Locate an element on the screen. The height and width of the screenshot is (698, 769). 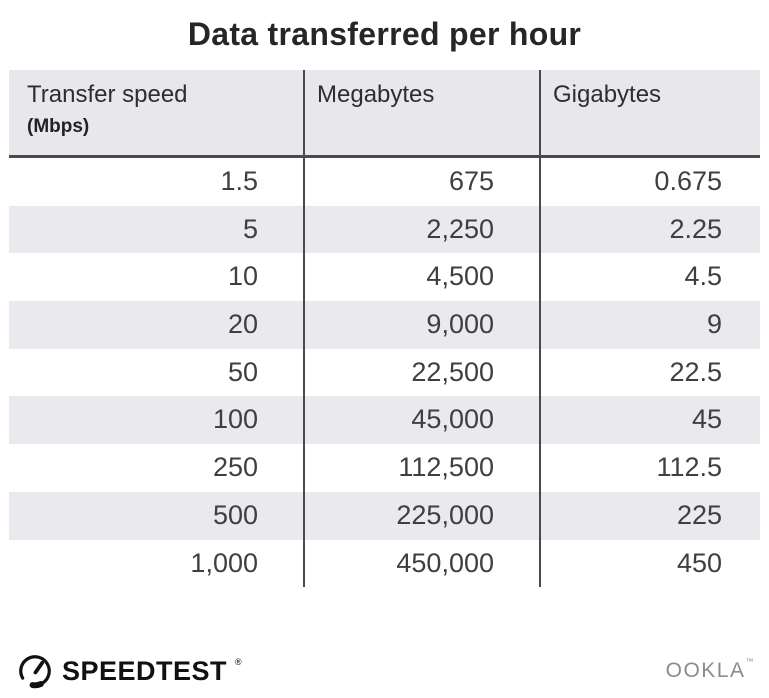
table-row: 50 22,500 22.5 is located at coordinates (384, 372).